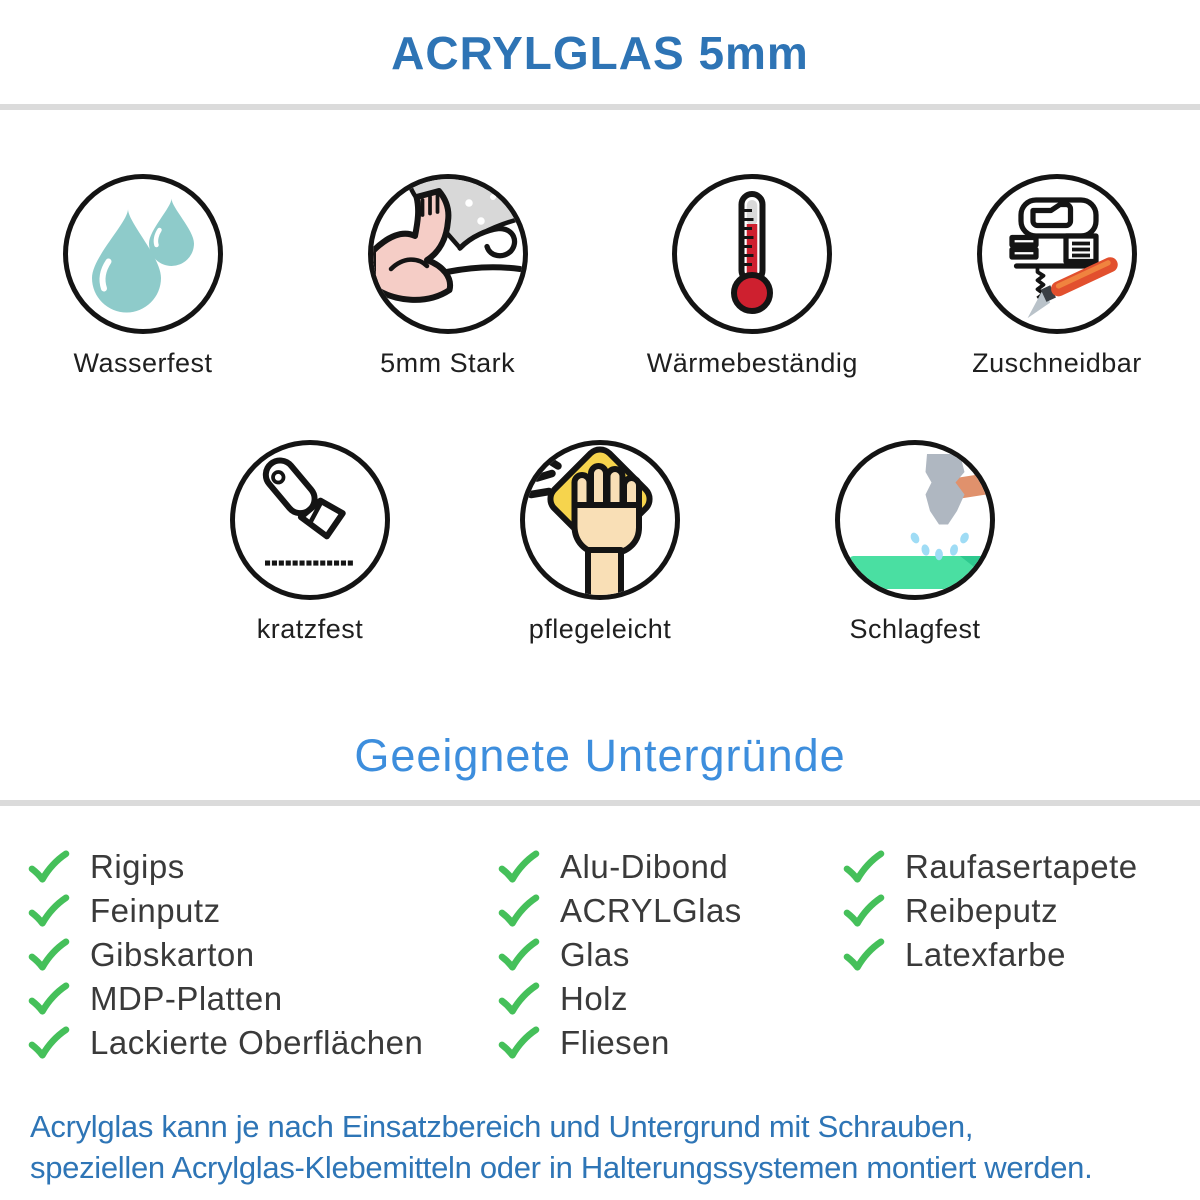 Image resolution: width=1200 pixels, height=1200 pixels. I want to click on feature-label: kratzfest, so click(310, 629).